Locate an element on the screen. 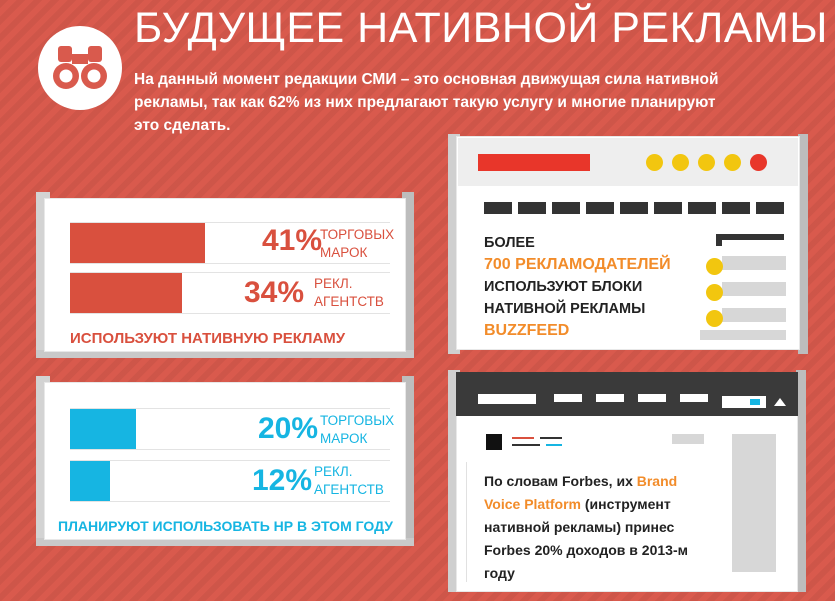 The height and width of the screenshot is (601, 835). article-thumbnail is located at coordinates (494, 442).